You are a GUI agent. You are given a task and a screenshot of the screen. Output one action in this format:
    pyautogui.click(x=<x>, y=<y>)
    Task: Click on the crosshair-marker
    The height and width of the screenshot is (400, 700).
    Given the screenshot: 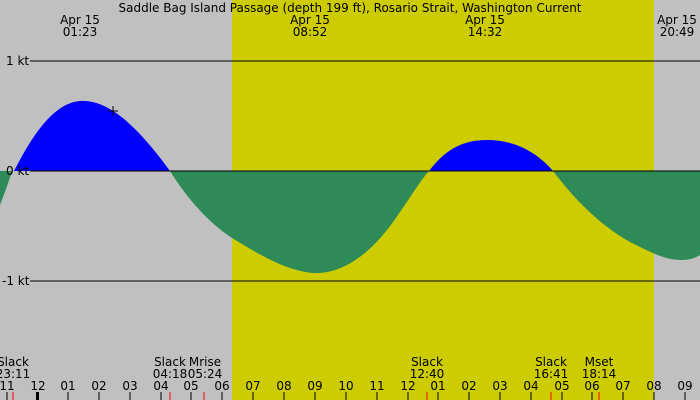 What is the action you would take?
    pyautogui.click(x=113, y=111)
    